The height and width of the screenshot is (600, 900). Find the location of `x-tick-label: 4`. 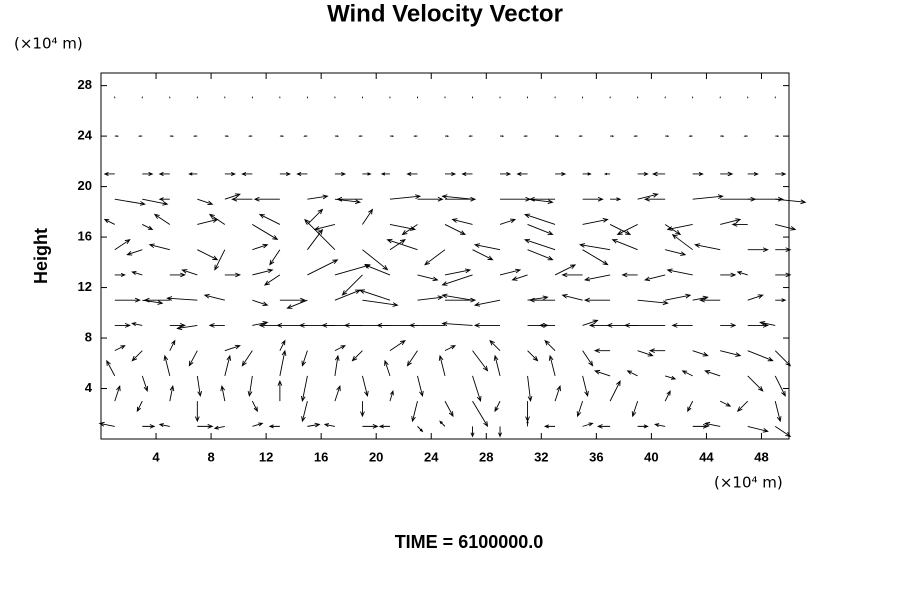

x-tick-label: 4 is located at coordinates (156, 456).